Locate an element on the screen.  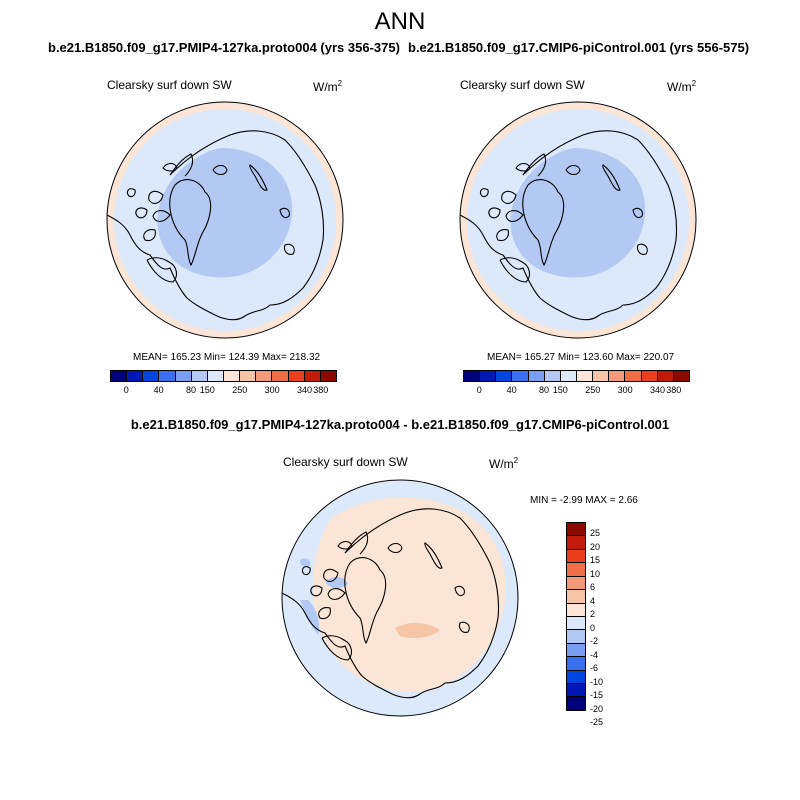
left-colorbar-tick-label: 150 is located at coordinates (207, 390).